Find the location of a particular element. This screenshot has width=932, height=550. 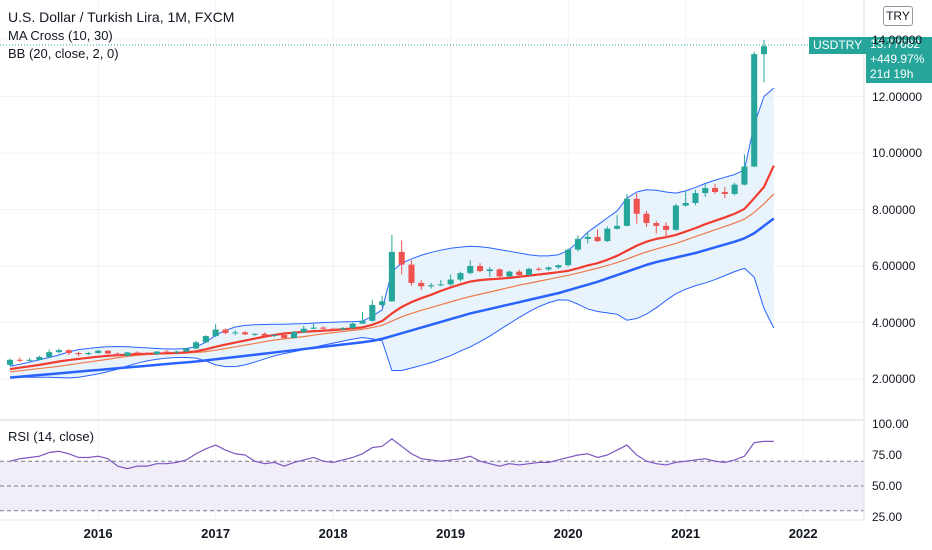

bollinger-legend: BB (20, close, 2, 0) is located at coordinates (63, 53).